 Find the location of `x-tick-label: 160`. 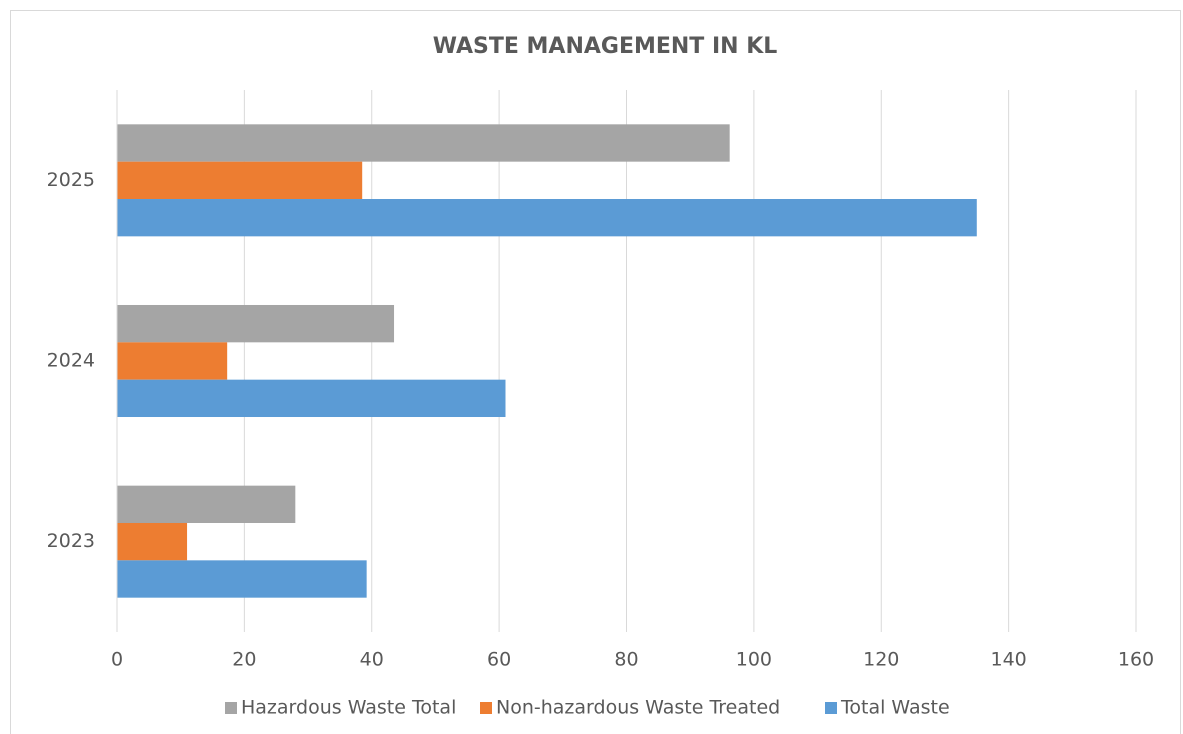

x-tick-label: 160 is located at coordinates (1136, 660).